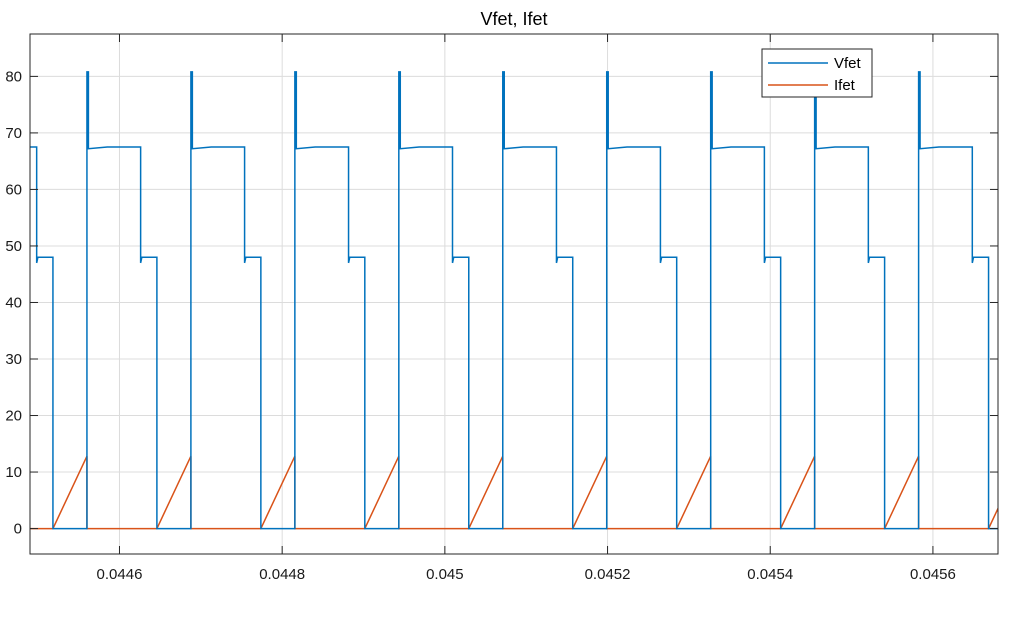 This screenshot has height=619, width=1022. I want to click on legend-box, so click(817, 73).